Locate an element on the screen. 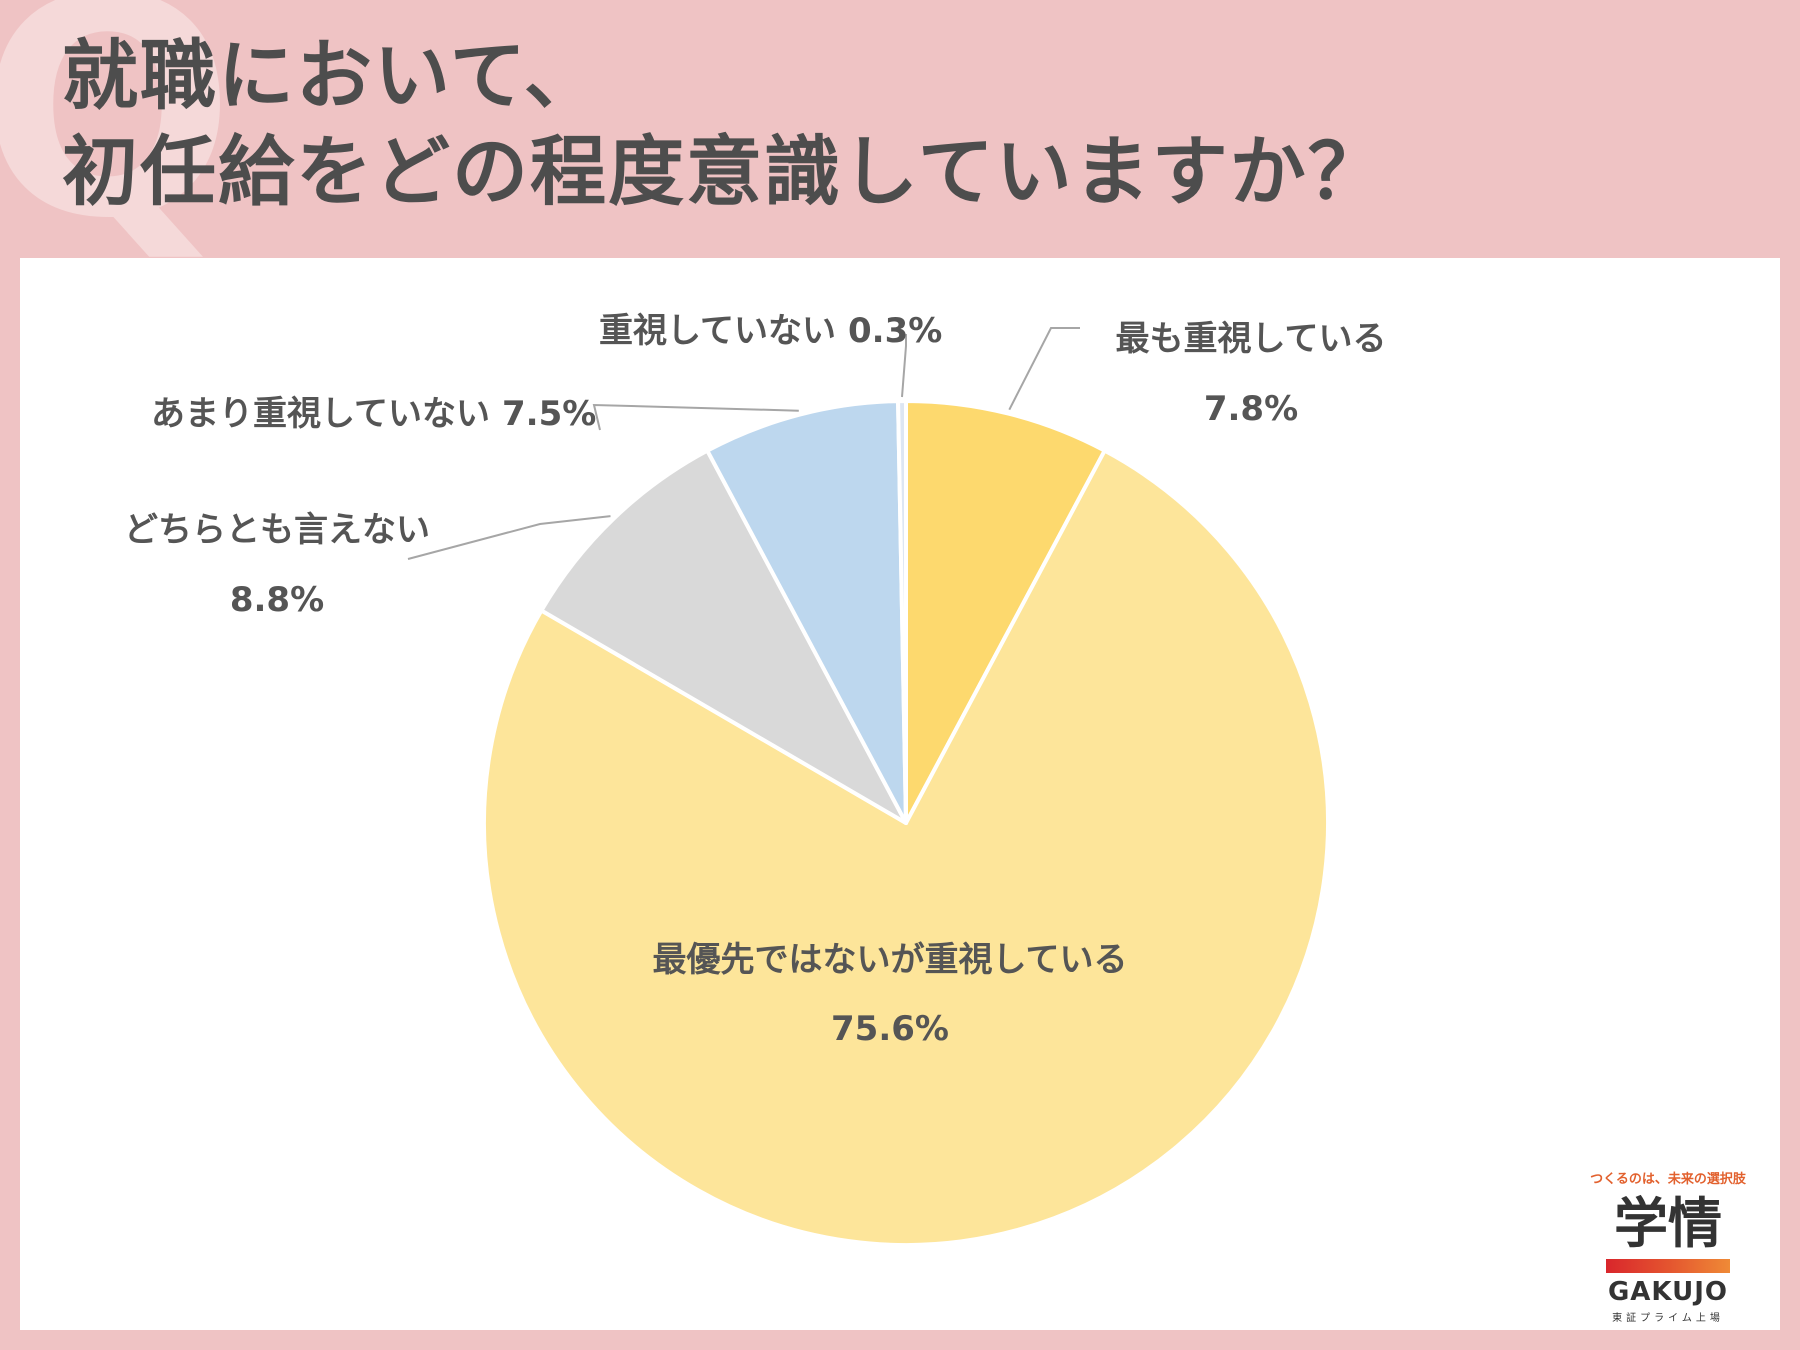 The image size is (1800, 1350). slice-value-1: 7.8% is located at coordinates (1251, 409).